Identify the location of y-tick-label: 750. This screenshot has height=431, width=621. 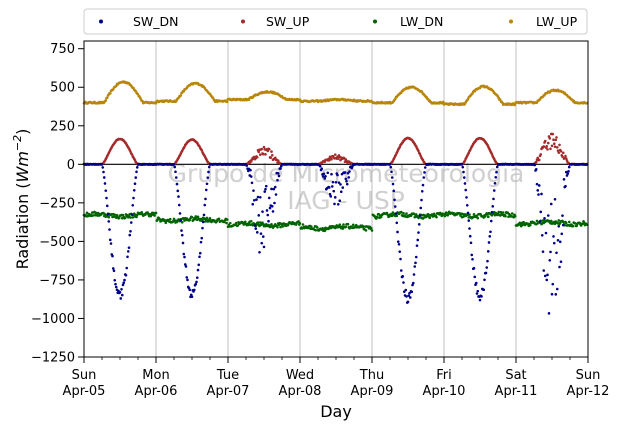
(62, 49).